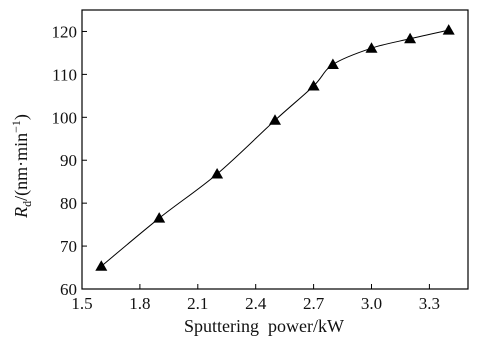 Image resolution: width=480 pixels, height=346 pixels. I want to click on y-axis-label: Rd/(nm·min−1), so click(21, 166).